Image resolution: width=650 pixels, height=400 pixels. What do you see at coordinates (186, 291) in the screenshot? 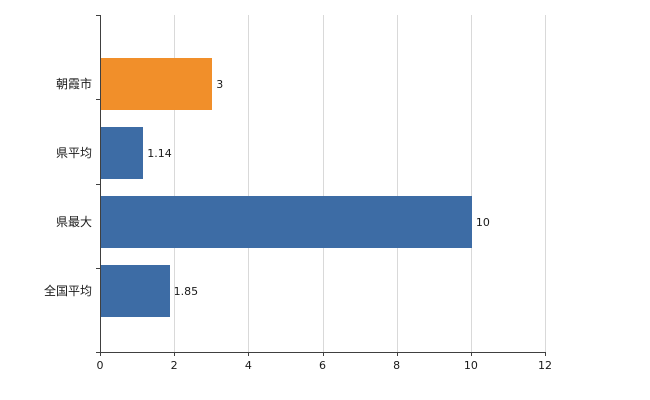
I see `bar-value-label: 1.85` at bounding box center [186, 291].